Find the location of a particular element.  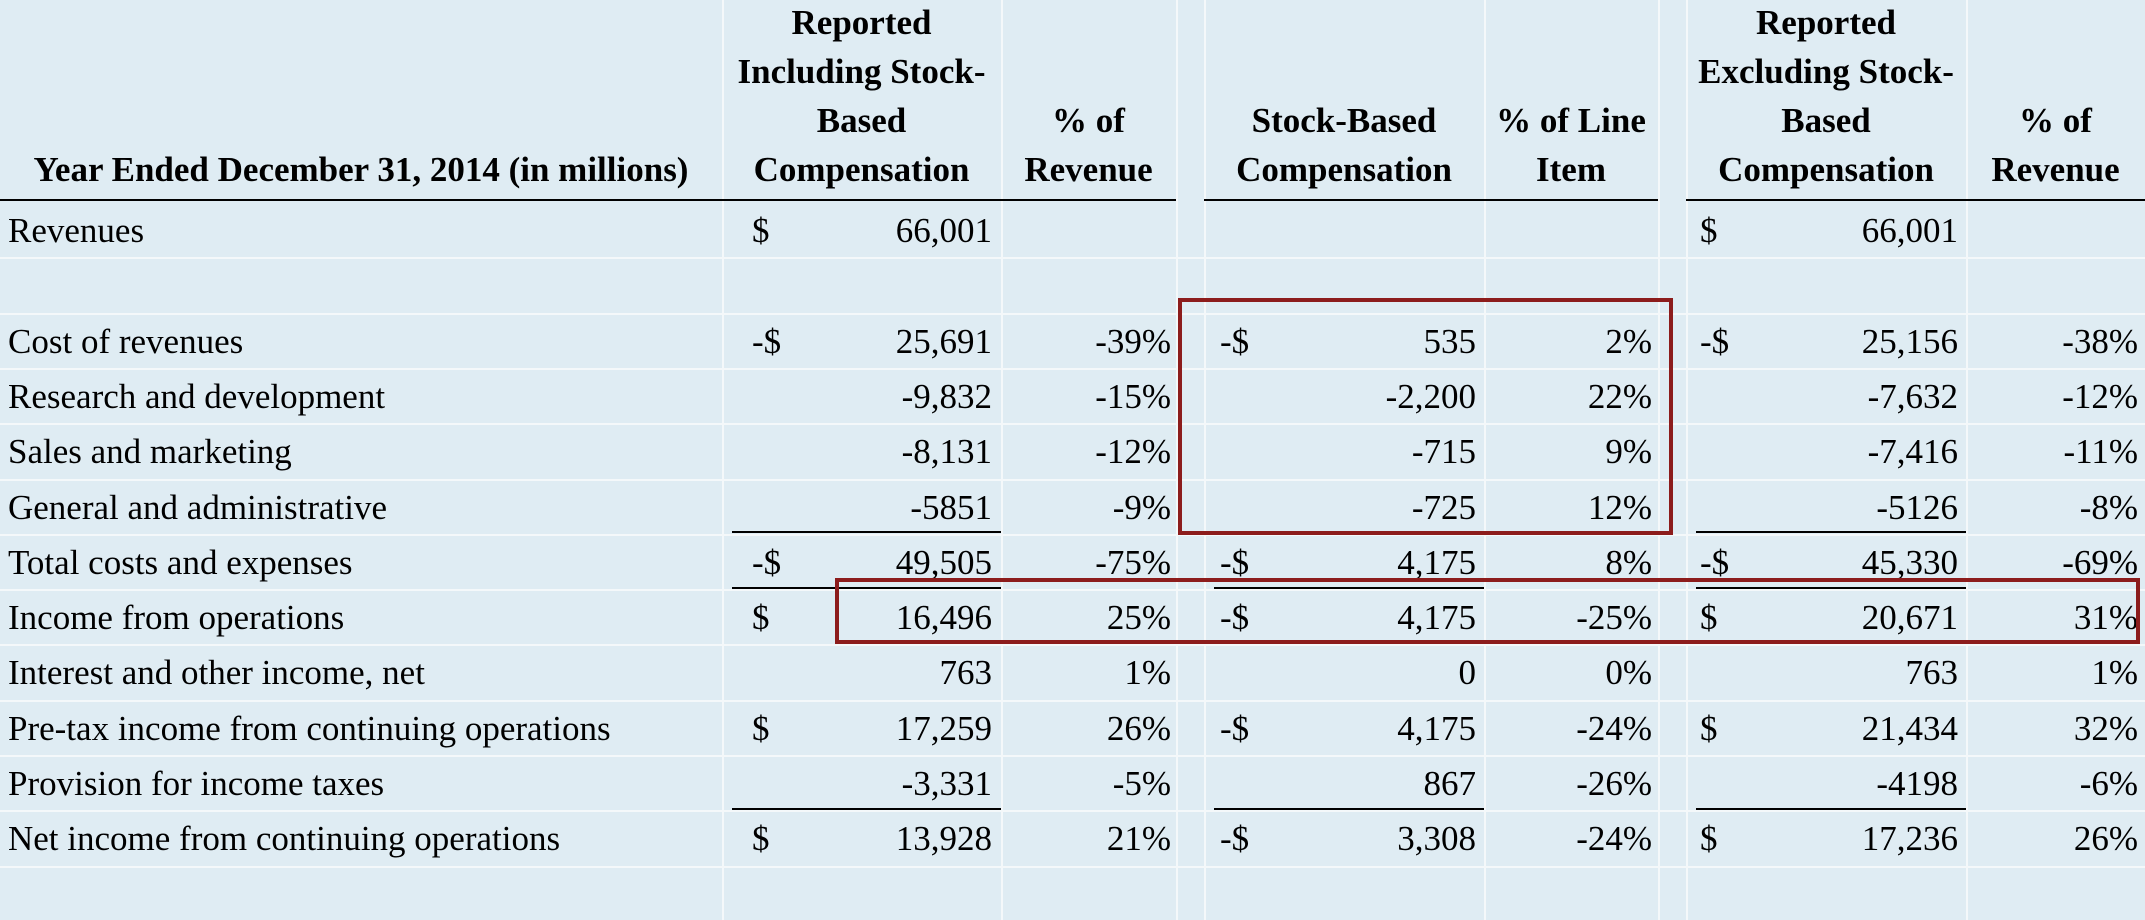

reported-excluding-value: 763 is located at coordinates (1932, 673).